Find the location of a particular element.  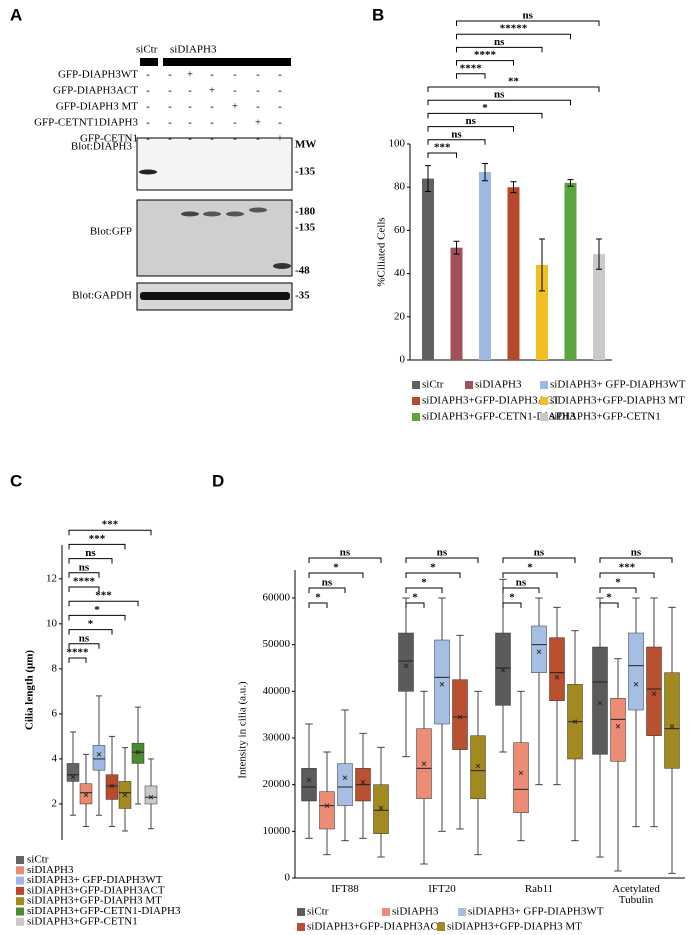

significance-label: ** is located at coordinates (514, 82).